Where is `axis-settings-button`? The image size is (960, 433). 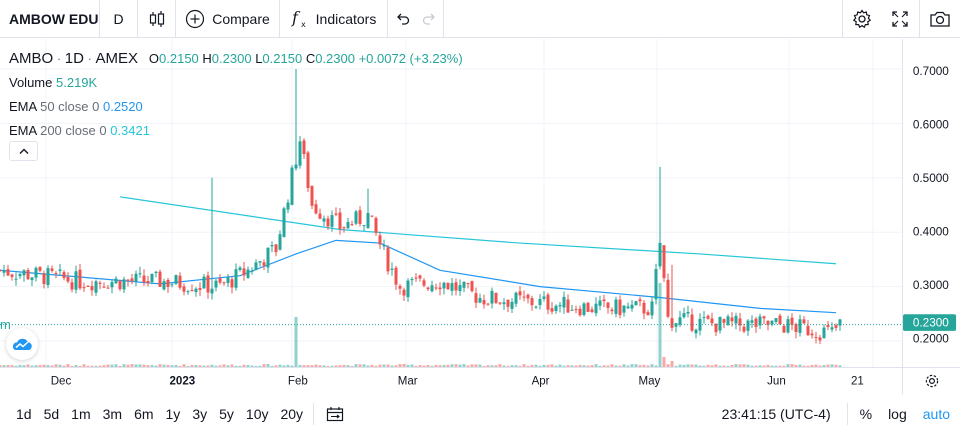 axis-settings-button is located at coordinates (931, 380).